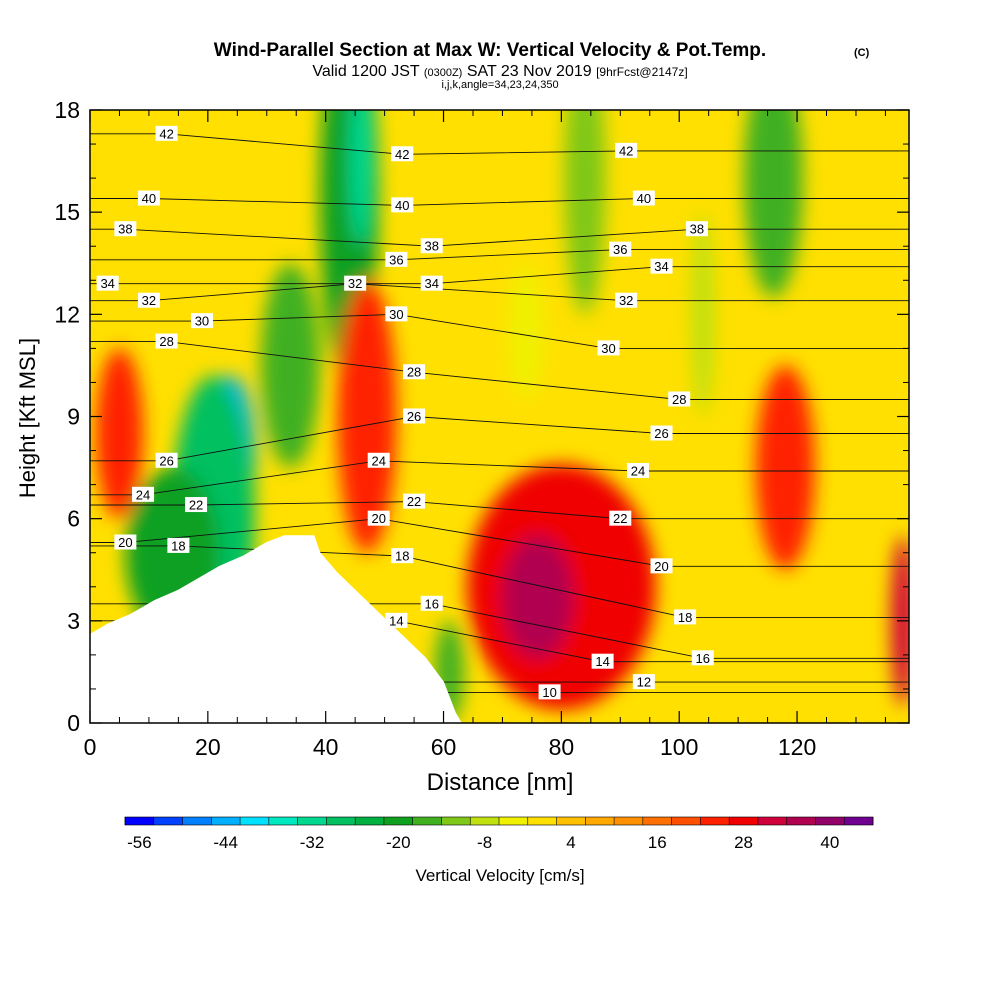 This screenshot has height=1000, width=1000. I want to click on theta-label: 14, so click(602, 661).